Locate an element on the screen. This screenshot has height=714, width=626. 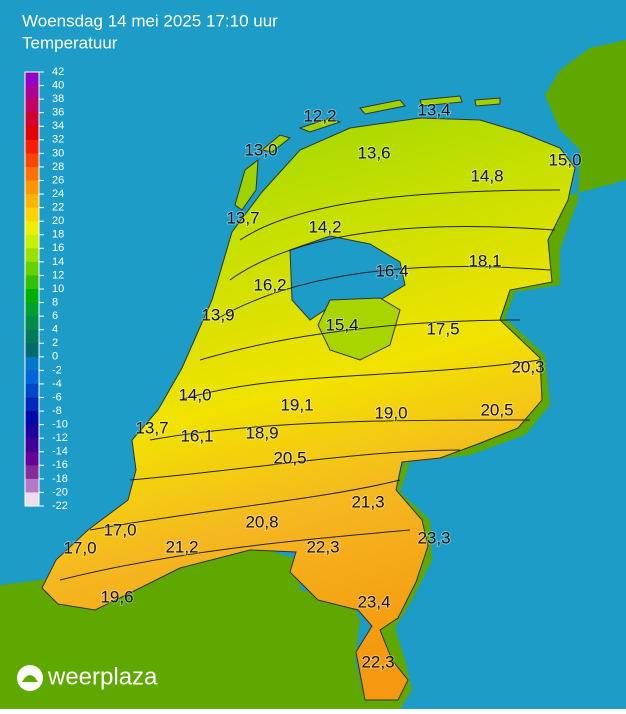
station-temperature: 13,6 is located at coordinates (373, 152).